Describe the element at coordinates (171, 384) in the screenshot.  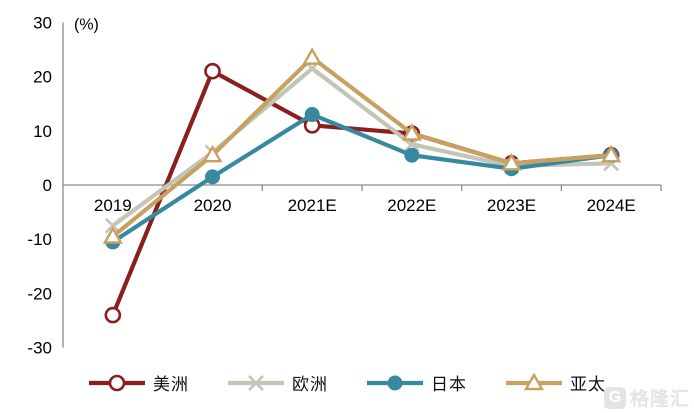
I see `legend-label: 美洲` at that location.